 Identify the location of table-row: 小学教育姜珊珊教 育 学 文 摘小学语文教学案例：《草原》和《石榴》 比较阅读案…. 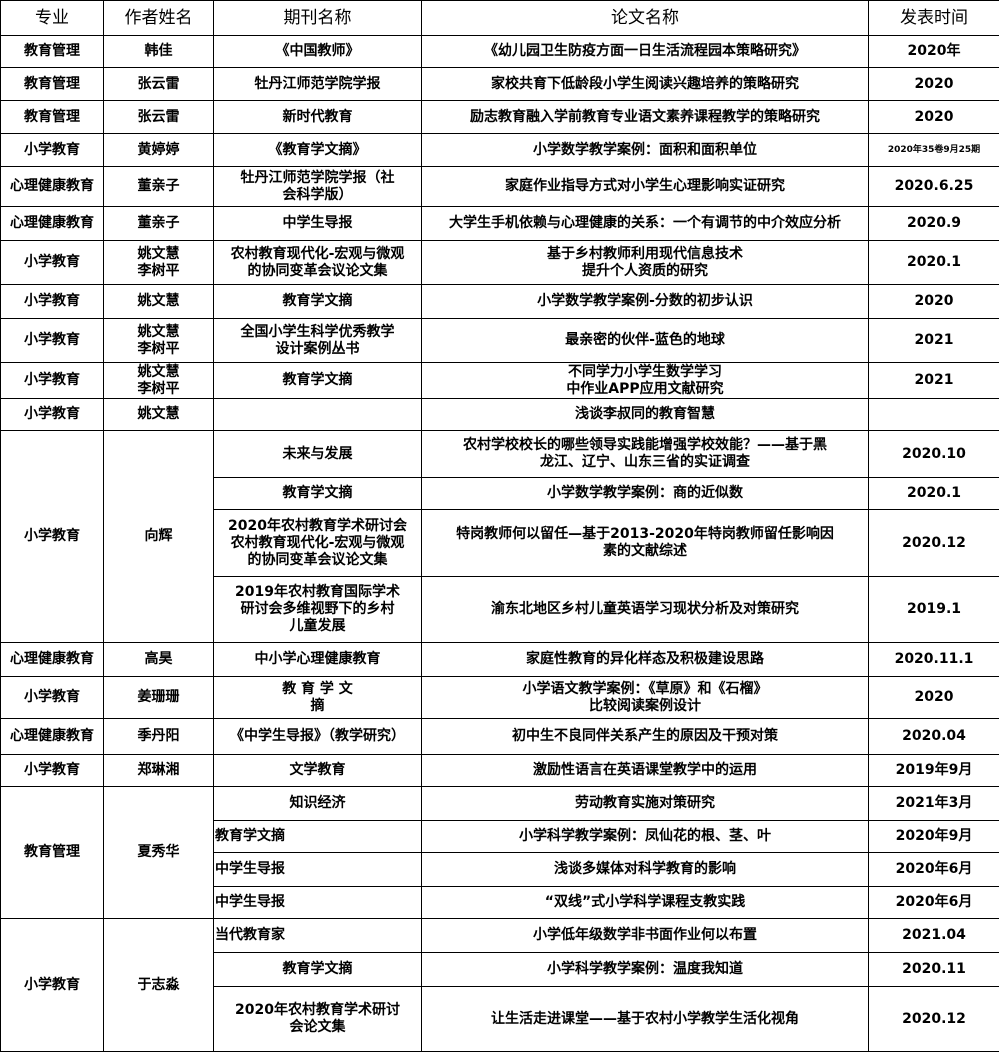
(500, 698).